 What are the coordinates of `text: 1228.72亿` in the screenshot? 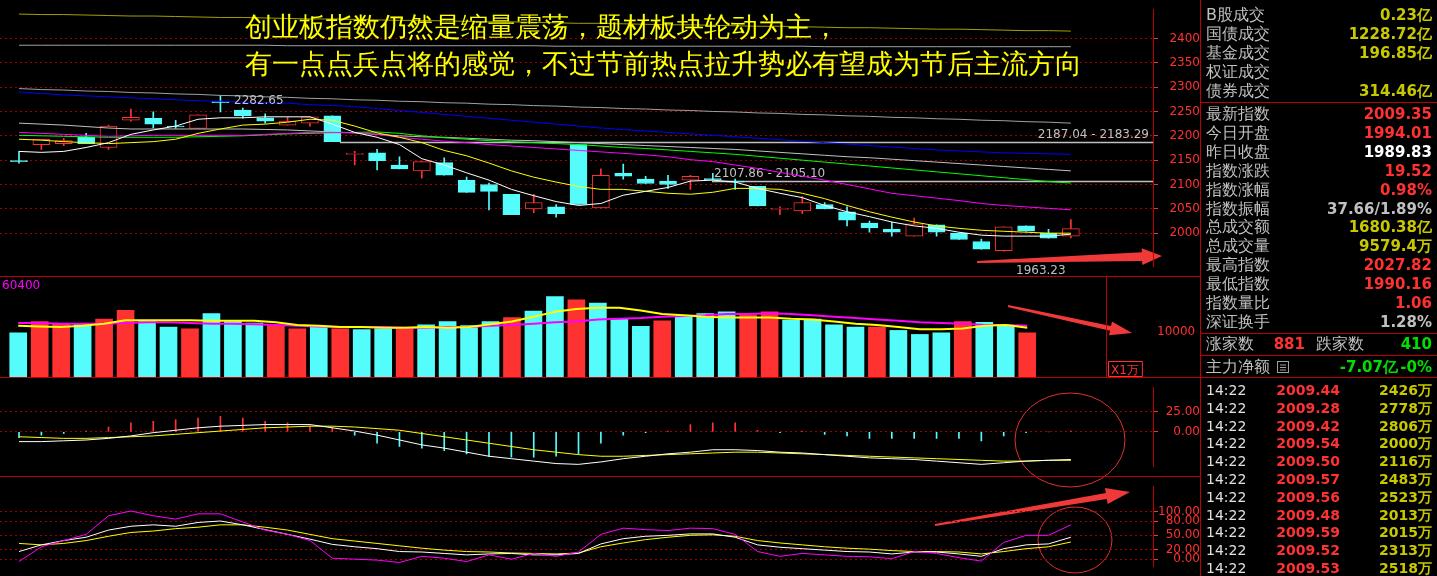 It's located at (1390, 34).